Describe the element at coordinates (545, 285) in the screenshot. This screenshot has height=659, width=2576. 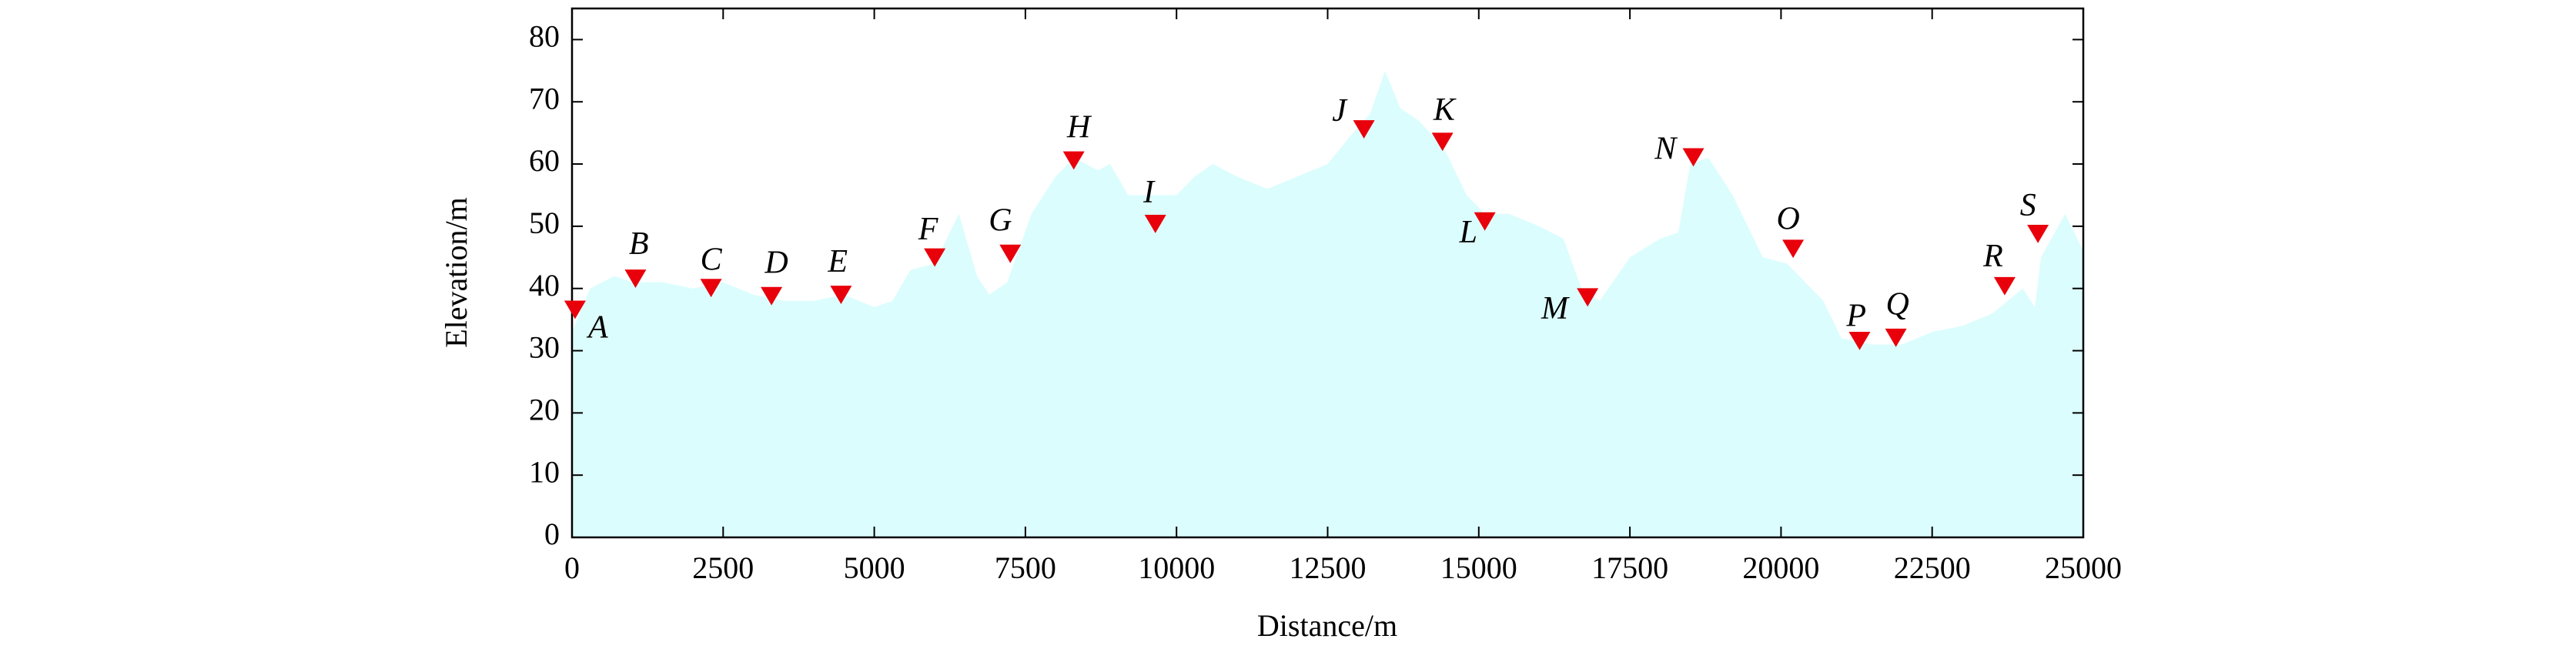
I see `y-tick-label: 40` at that location.